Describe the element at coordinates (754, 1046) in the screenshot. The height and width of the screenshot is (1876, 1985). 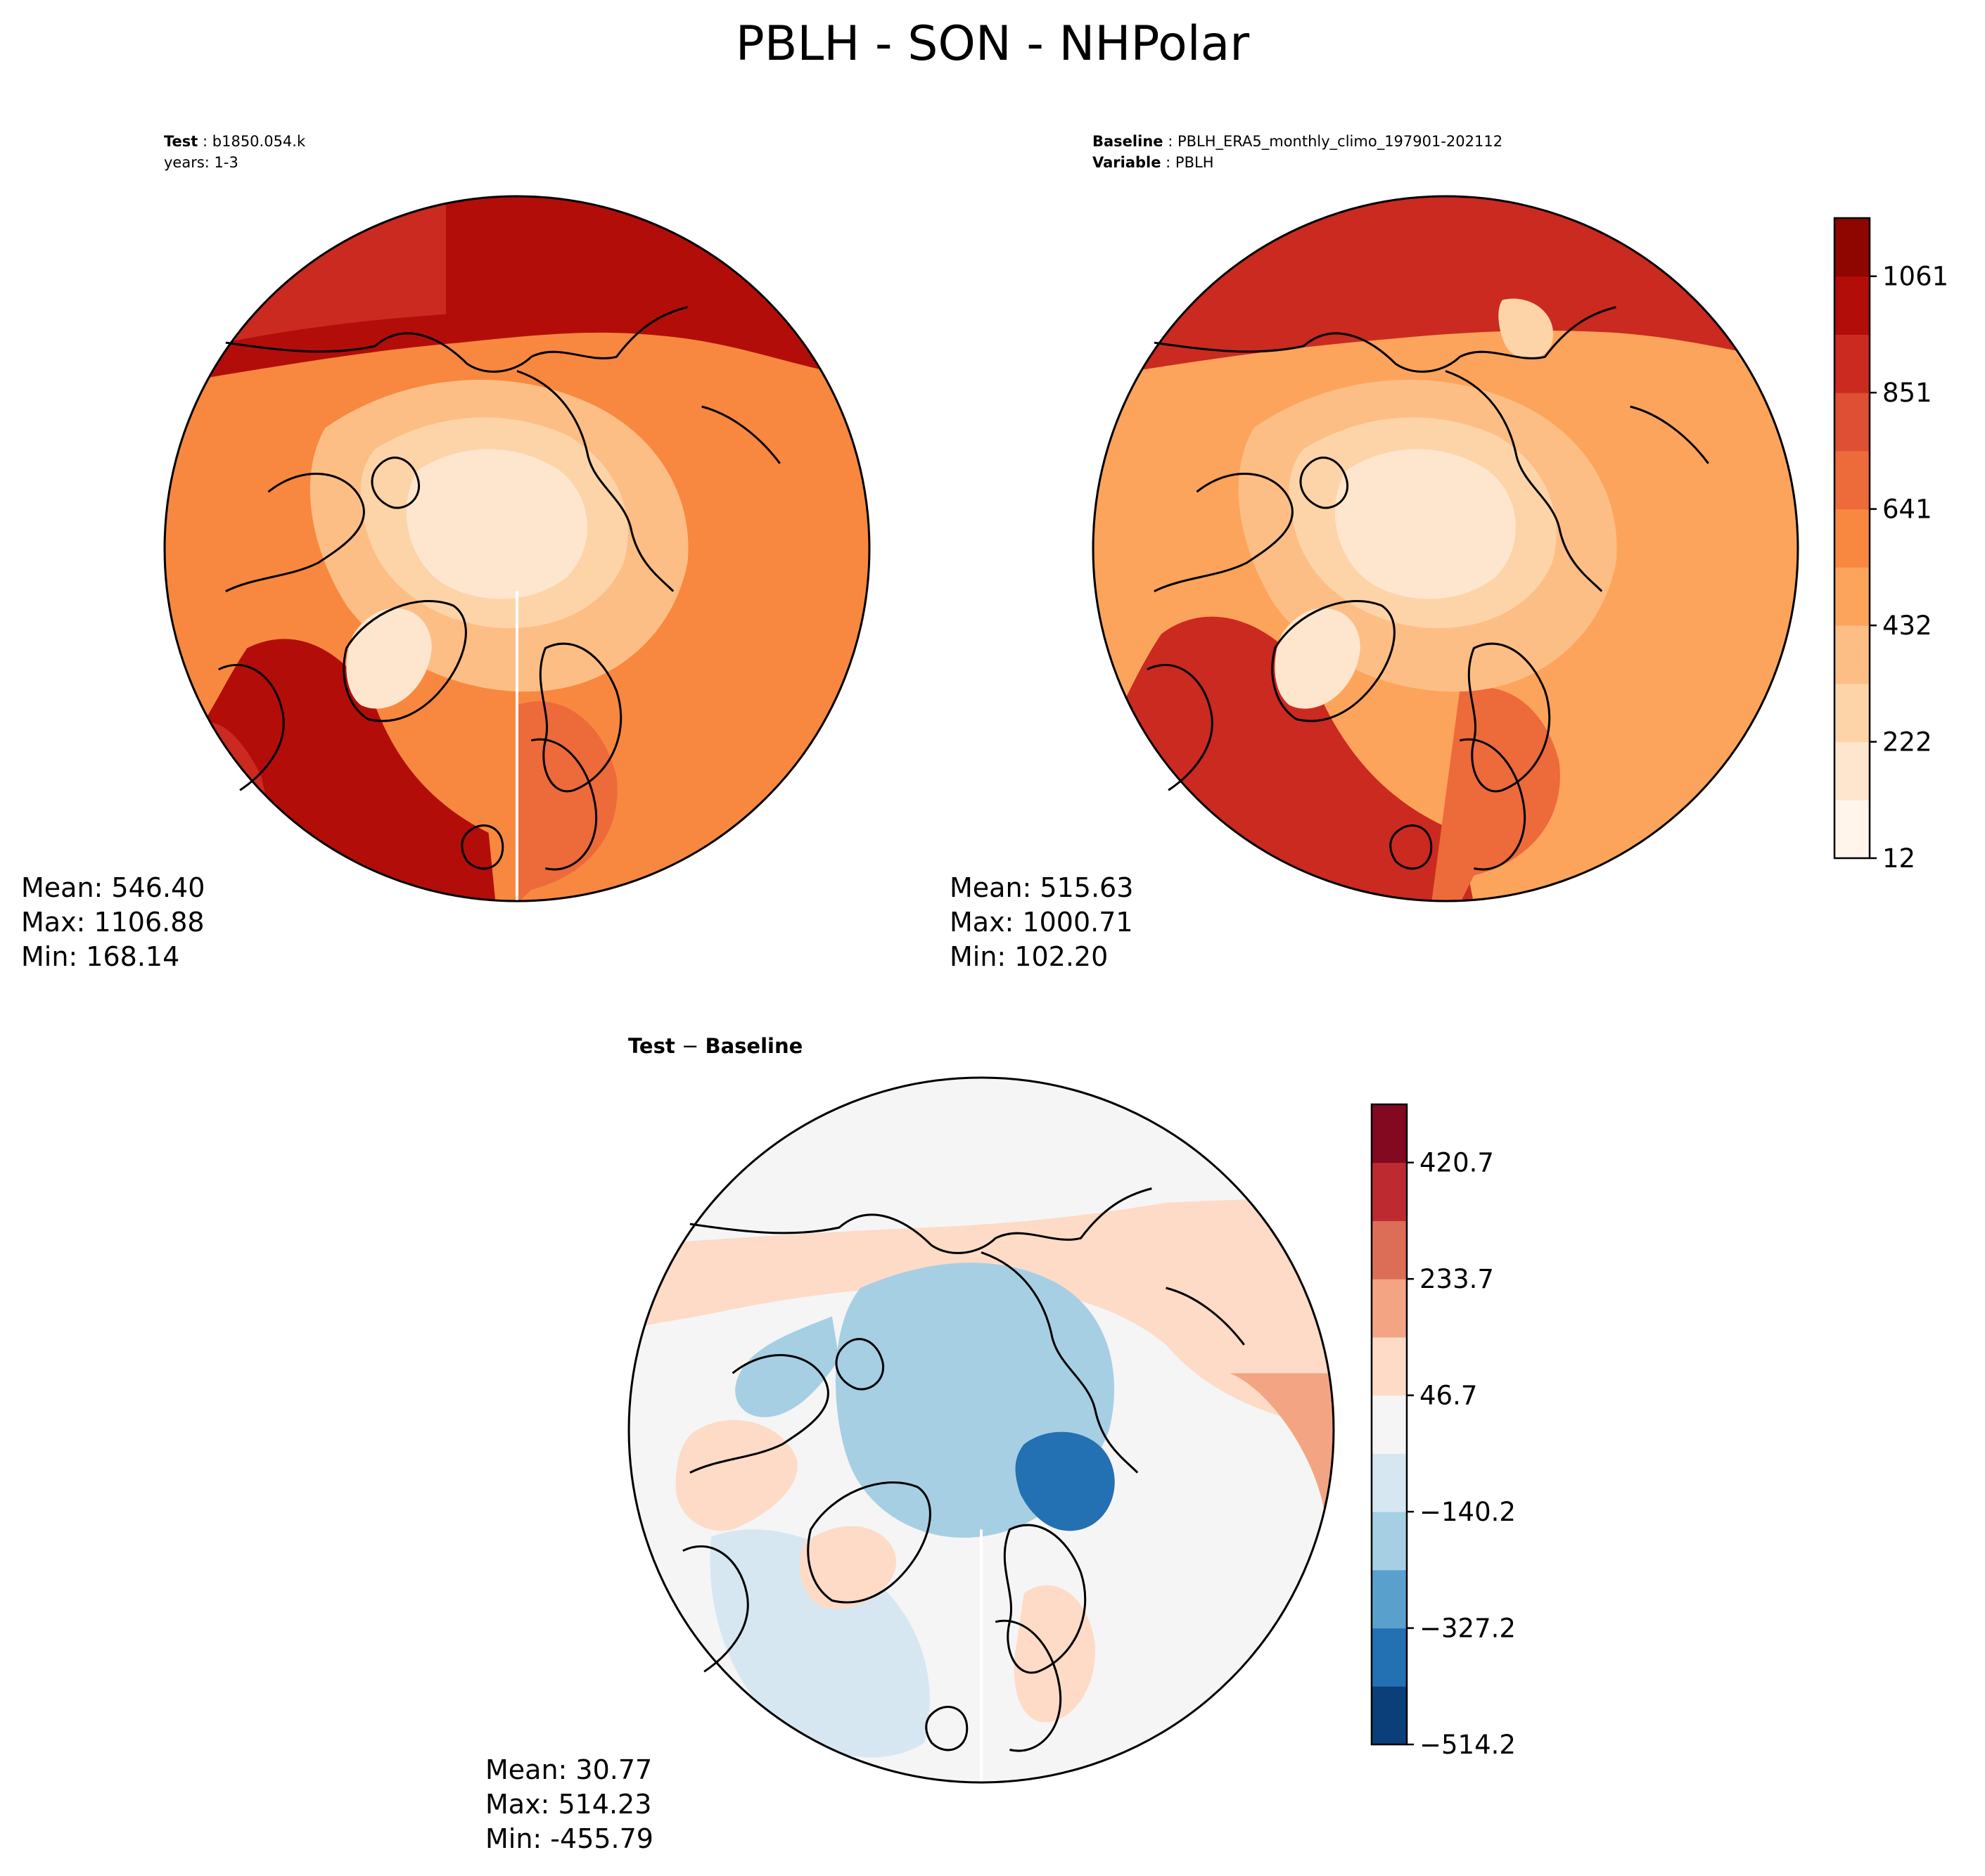
I see `diff-title-baseline: Baseline` at that location.